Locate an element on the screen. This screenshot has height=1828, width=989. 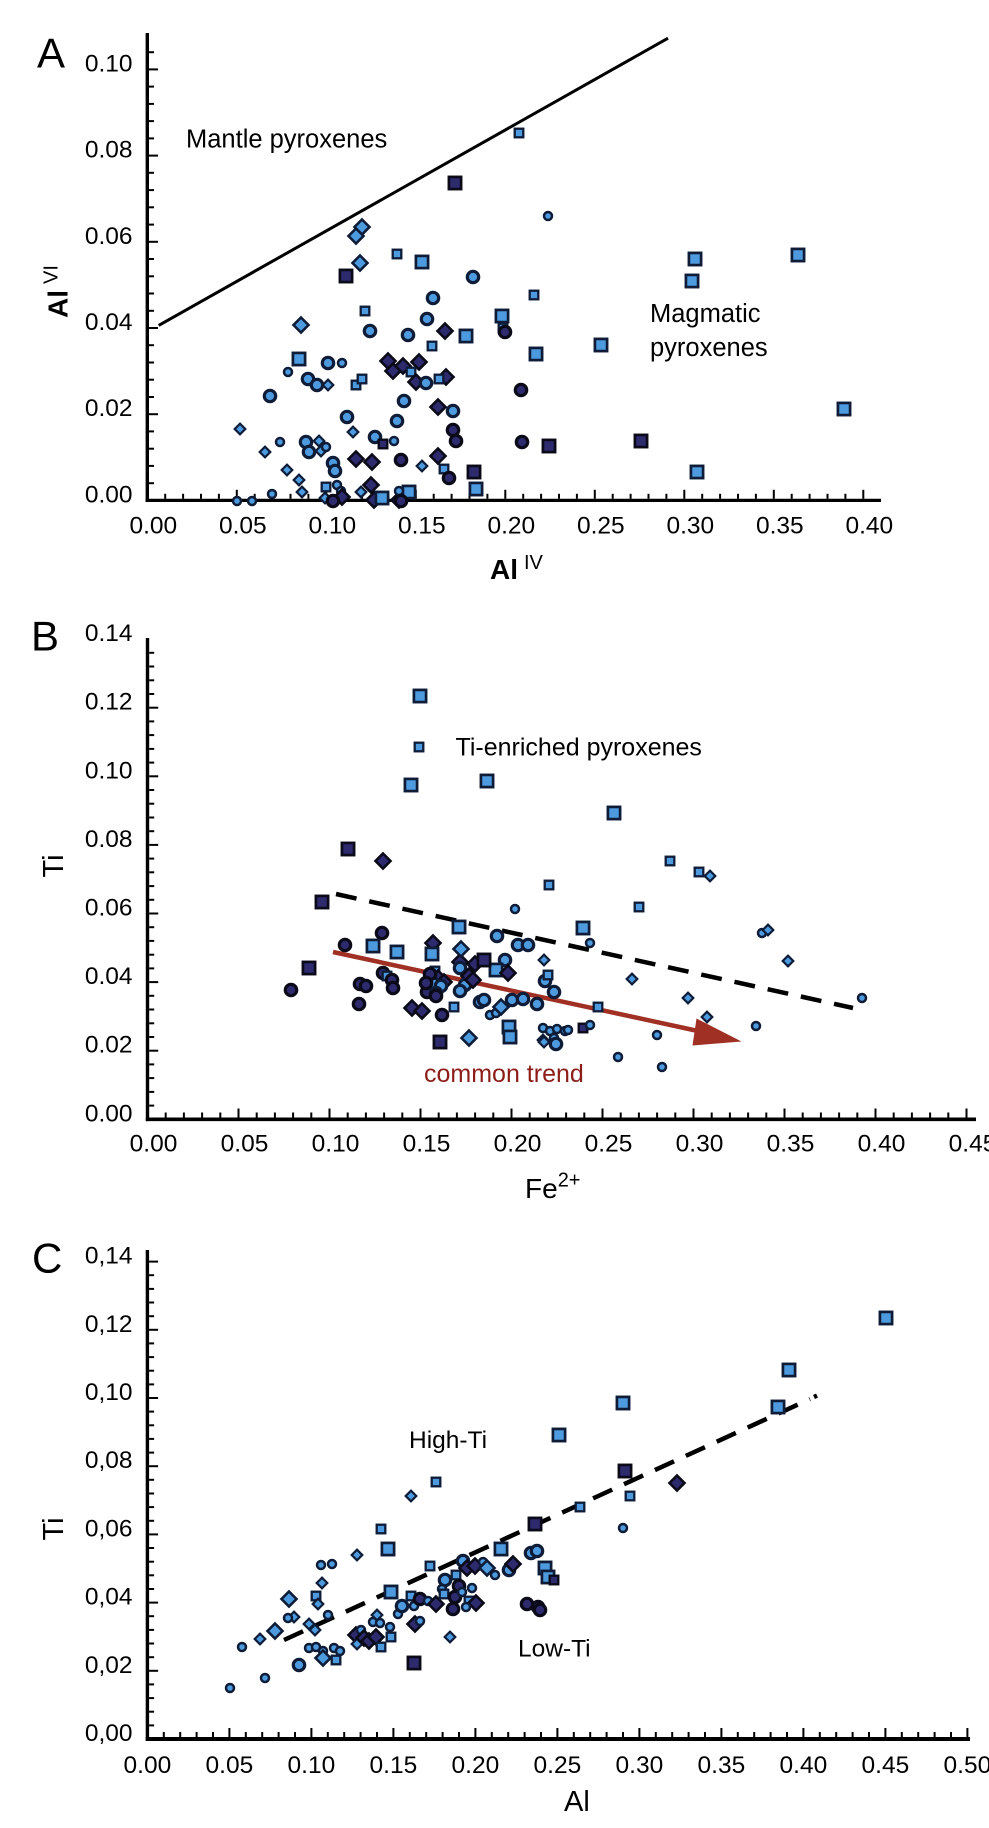
svg-text: 0.50 is located at coordinates (966, 1765).